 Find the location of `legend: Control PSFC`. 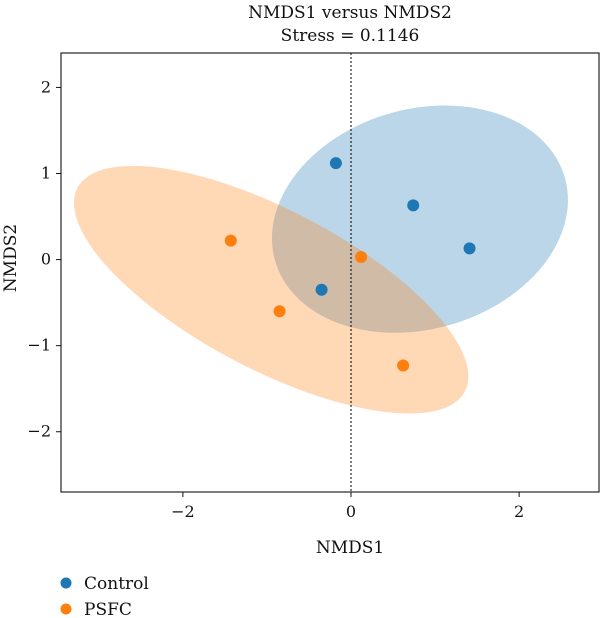

legend: Control PSFC is located at coordinates (105, 596).